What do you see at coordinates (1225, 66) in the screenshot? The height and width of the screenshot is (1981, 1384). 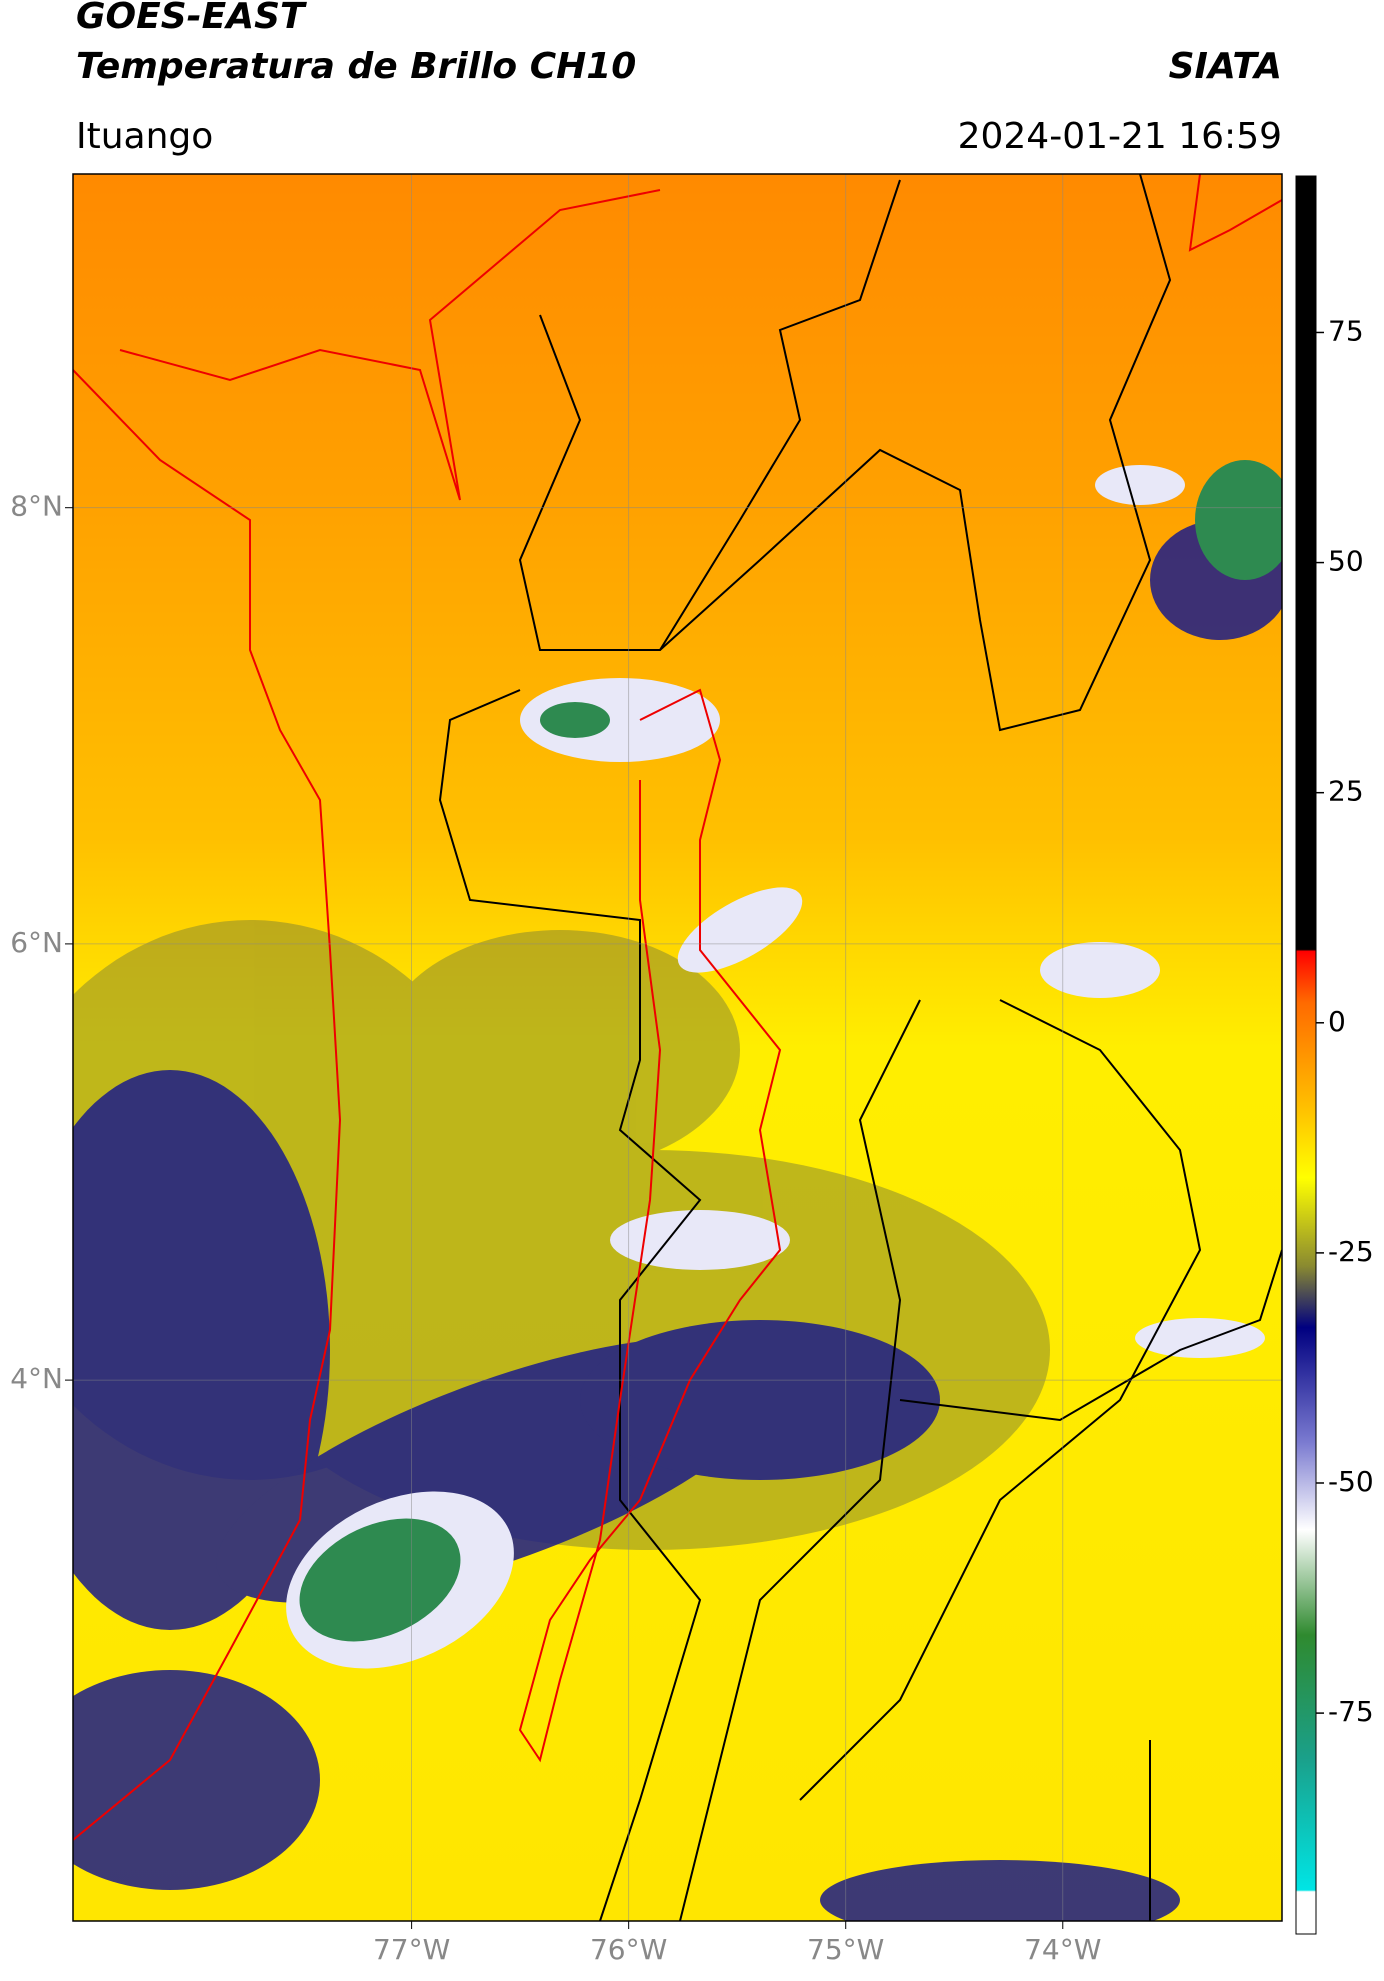 I see `brand: SIATA` at bounding box center [1225, 66].